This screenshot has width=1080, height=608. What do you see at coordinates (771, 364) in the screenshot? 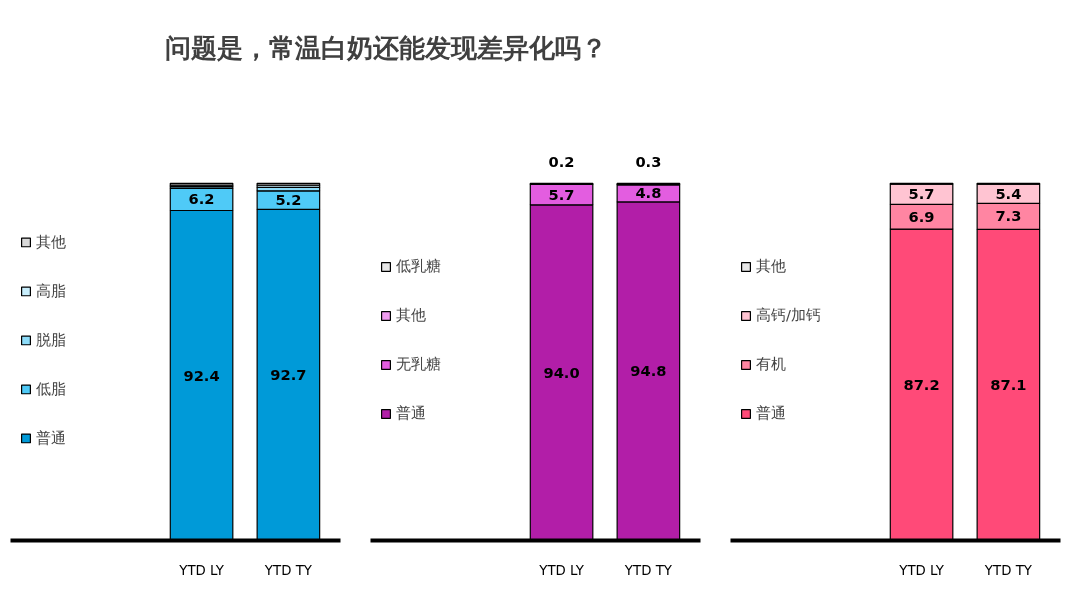
I see `legend-label: 有机` at bounding box center [771, 364].